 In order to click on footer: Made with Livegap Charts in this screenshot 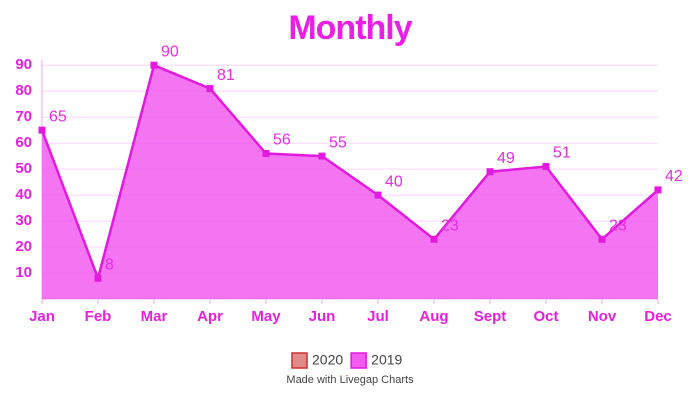, I will do `click(350, 380)`.